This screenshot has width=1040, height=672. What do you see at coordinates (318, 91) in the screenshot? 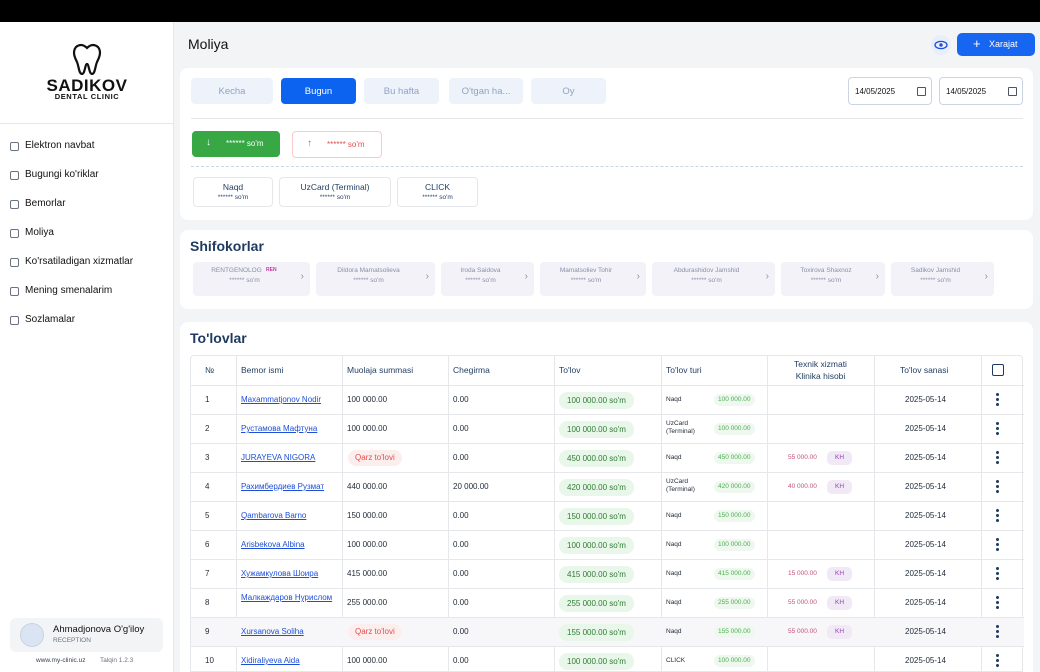
I see `period-tab: Bugun` at bounding box center [318, 91].